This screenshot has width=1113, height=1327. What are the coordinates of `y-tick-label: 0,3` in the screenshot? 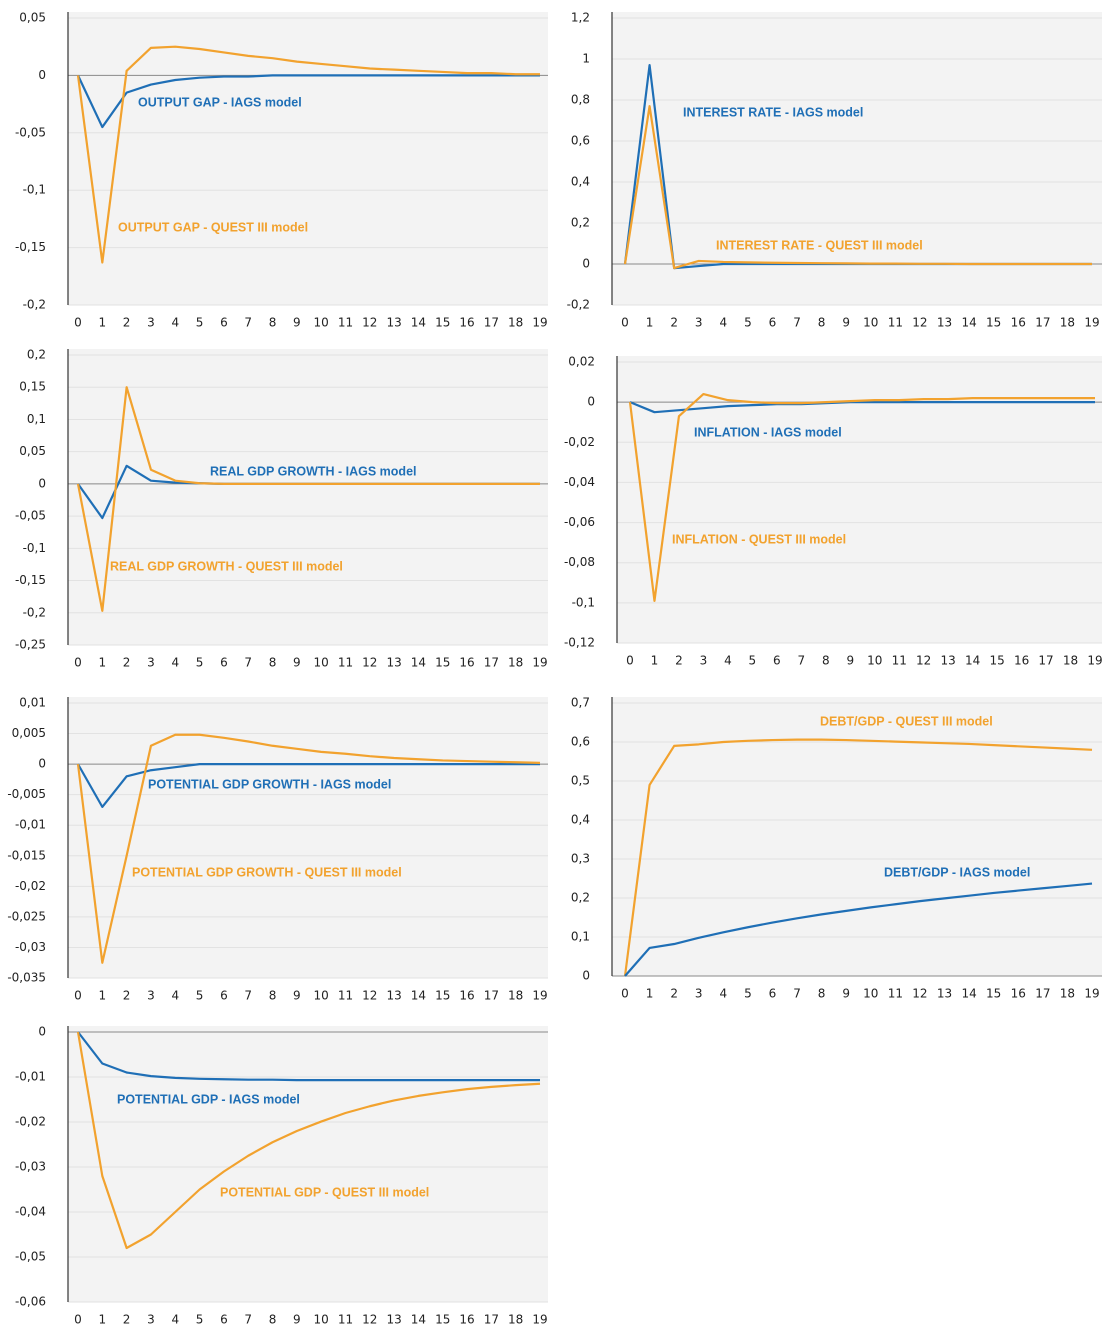 It's located at (580, 859).